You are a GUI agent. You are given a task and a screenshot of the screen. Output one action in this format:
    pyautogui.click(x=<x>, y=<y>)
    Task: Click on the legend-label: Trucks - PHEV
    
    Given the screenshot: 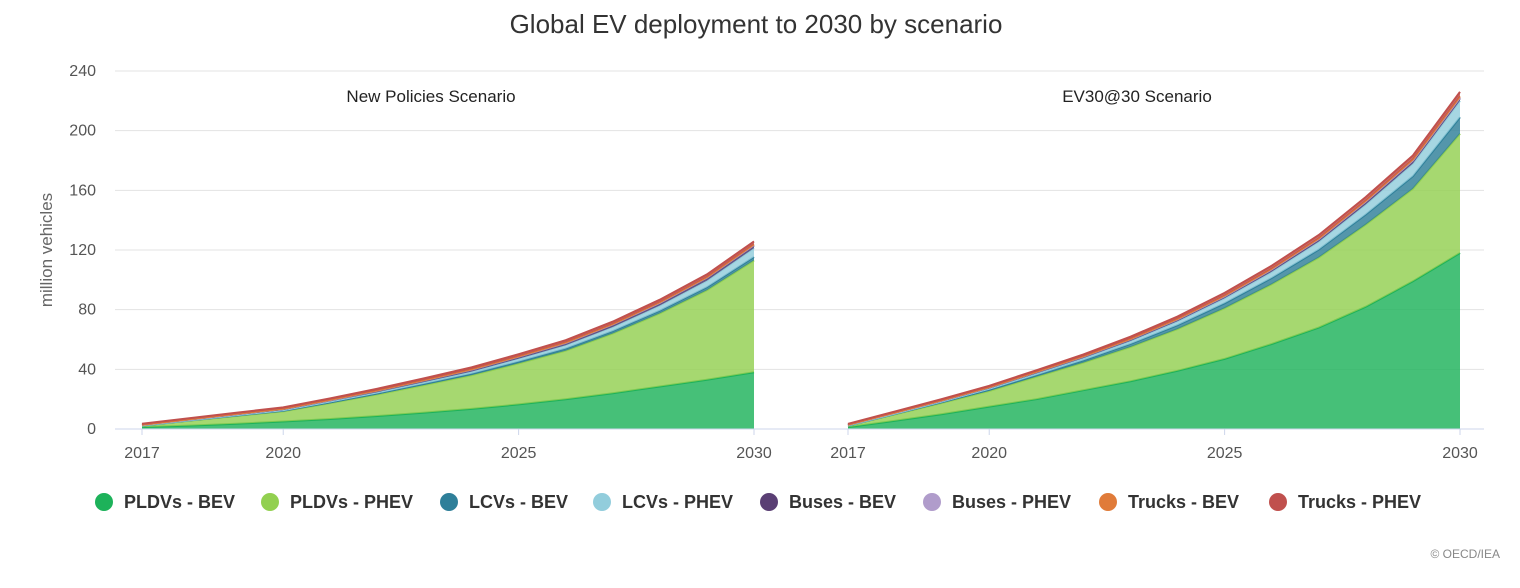 What is the action you would take?
    pyautogui.click(x=1359, y=502)
    